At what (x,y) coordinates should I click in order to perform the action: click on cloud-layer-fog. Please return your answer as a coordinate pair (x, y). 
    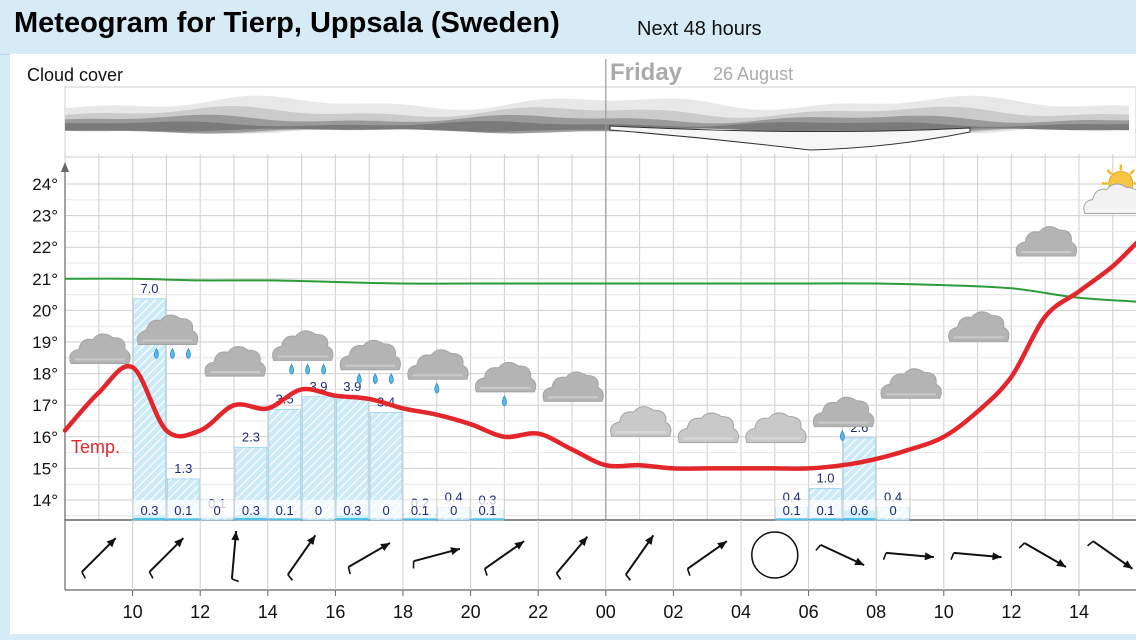
    Looking at the image, I should click on (597, 126).